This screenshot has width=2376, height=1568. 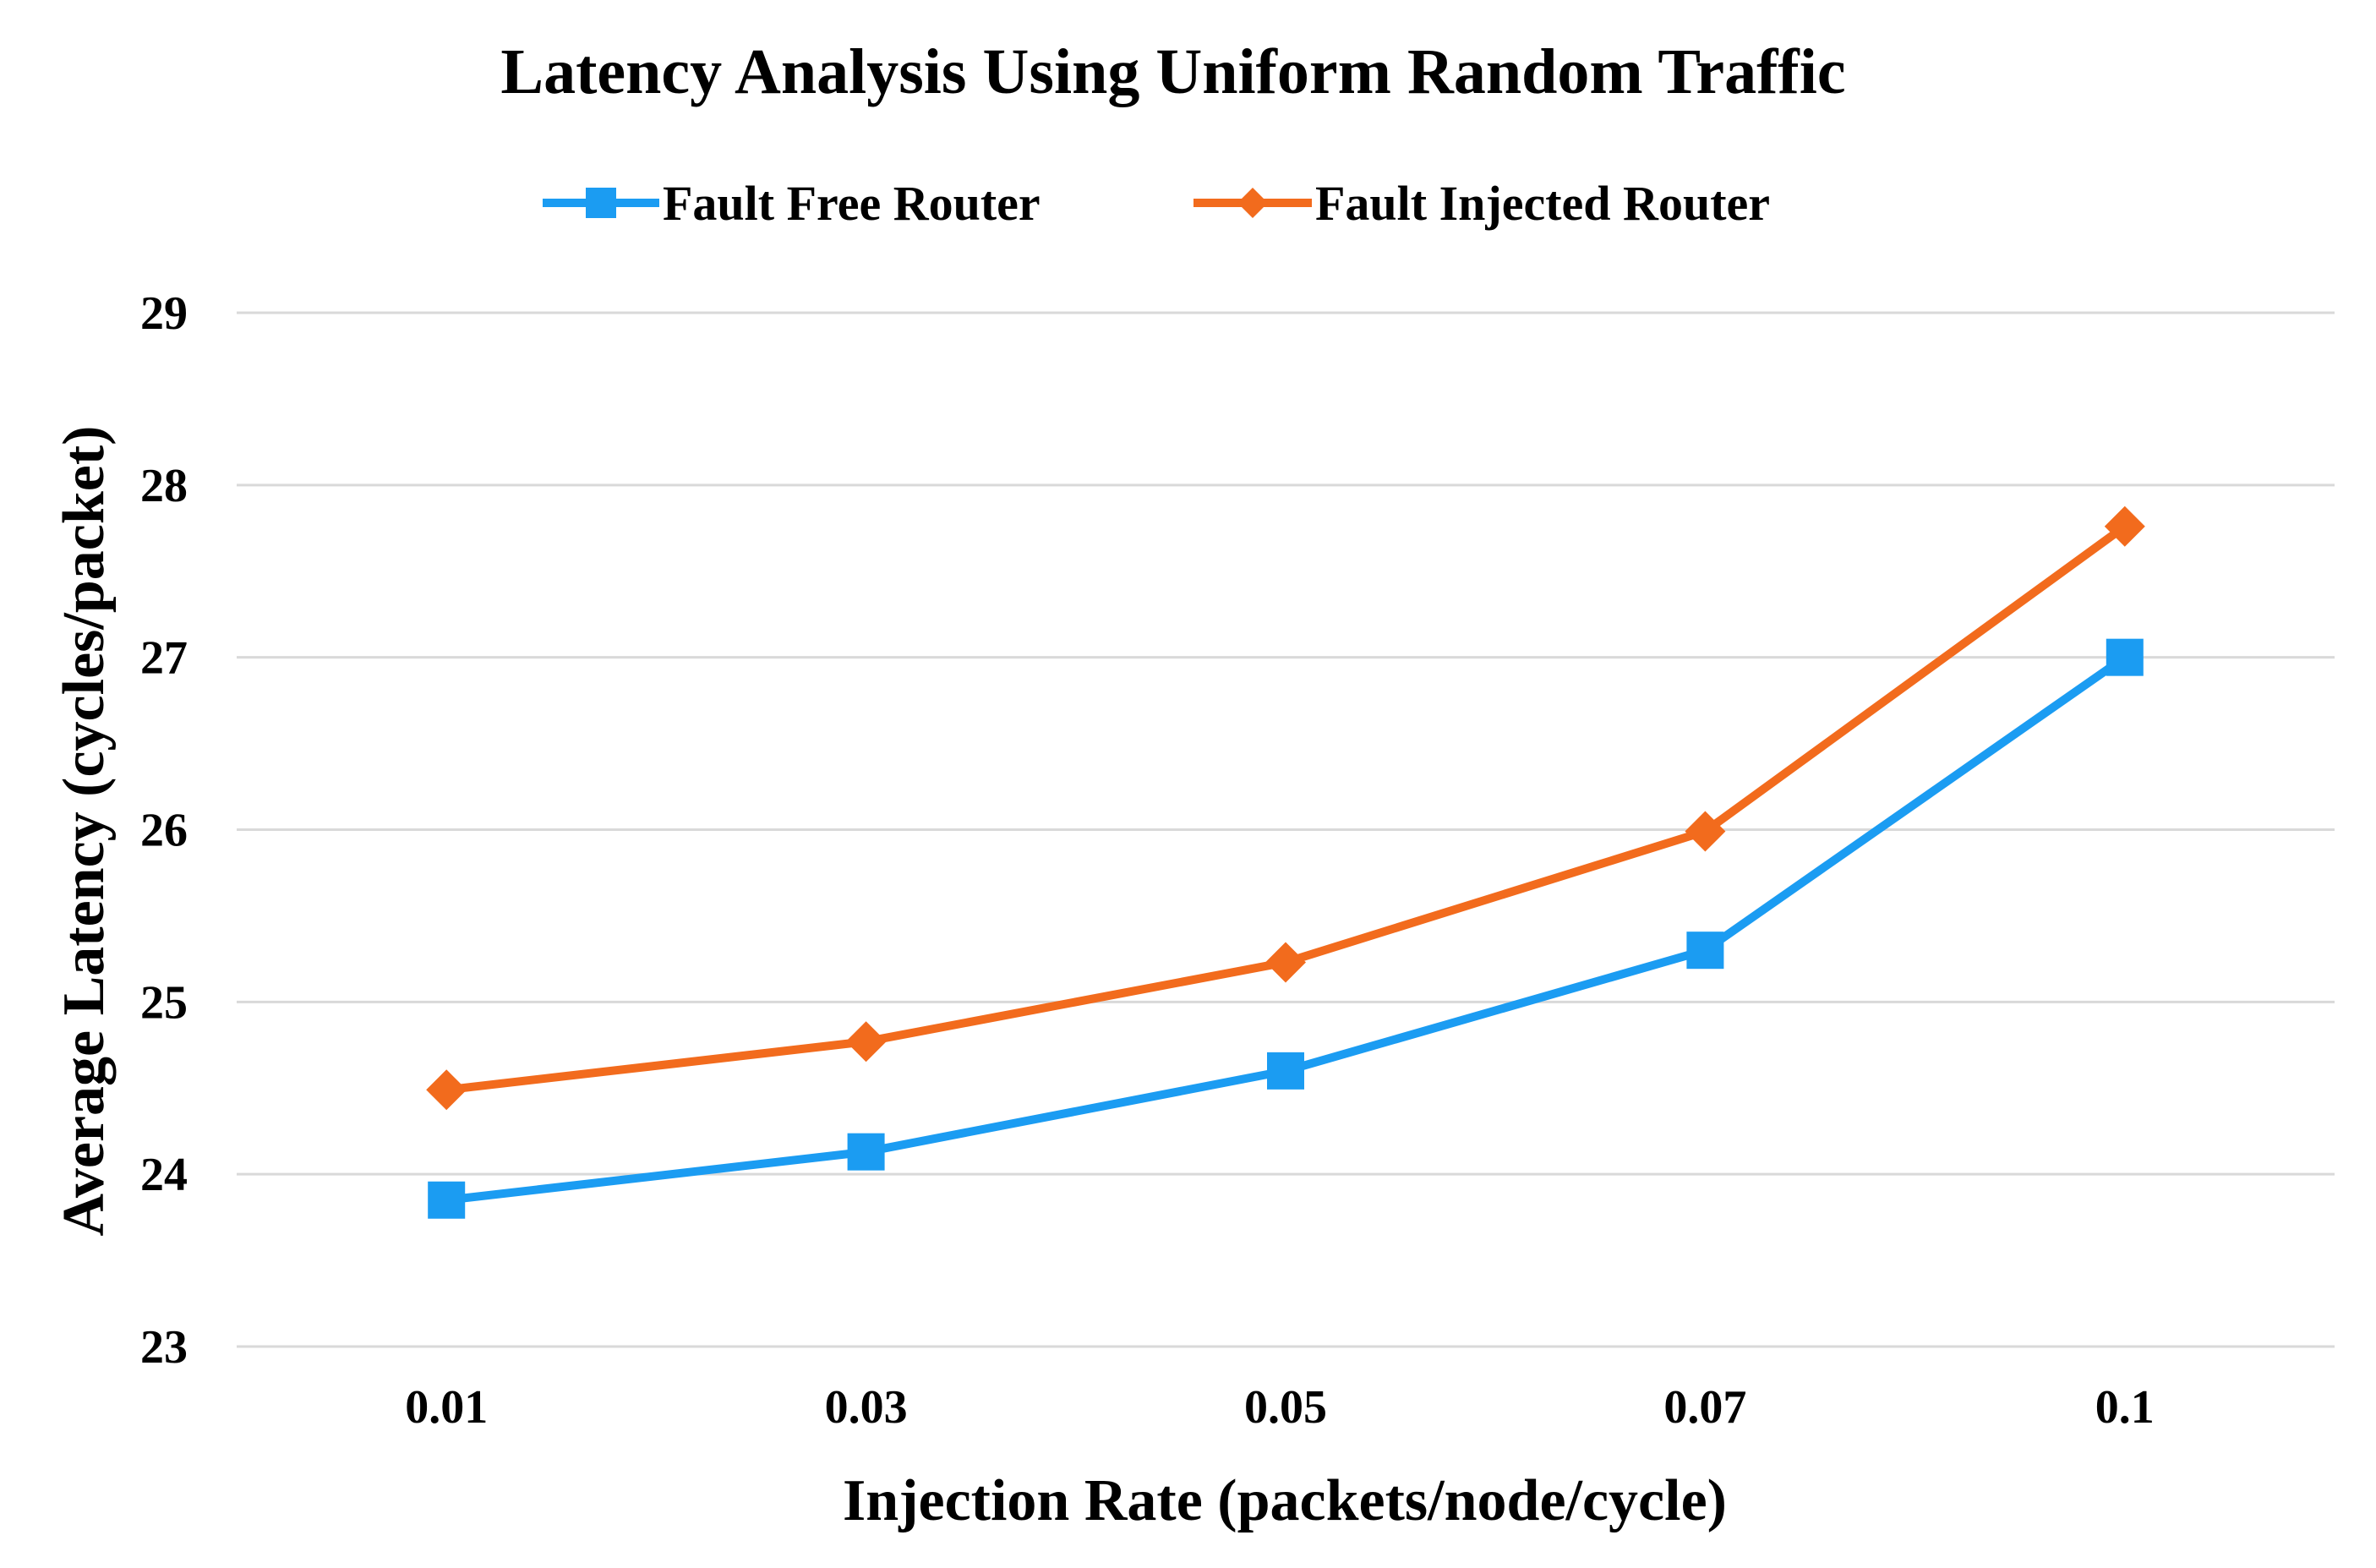 I want to click on legend-label-fault-injected: Fault Injected Router, so click(x=1543, y=203).